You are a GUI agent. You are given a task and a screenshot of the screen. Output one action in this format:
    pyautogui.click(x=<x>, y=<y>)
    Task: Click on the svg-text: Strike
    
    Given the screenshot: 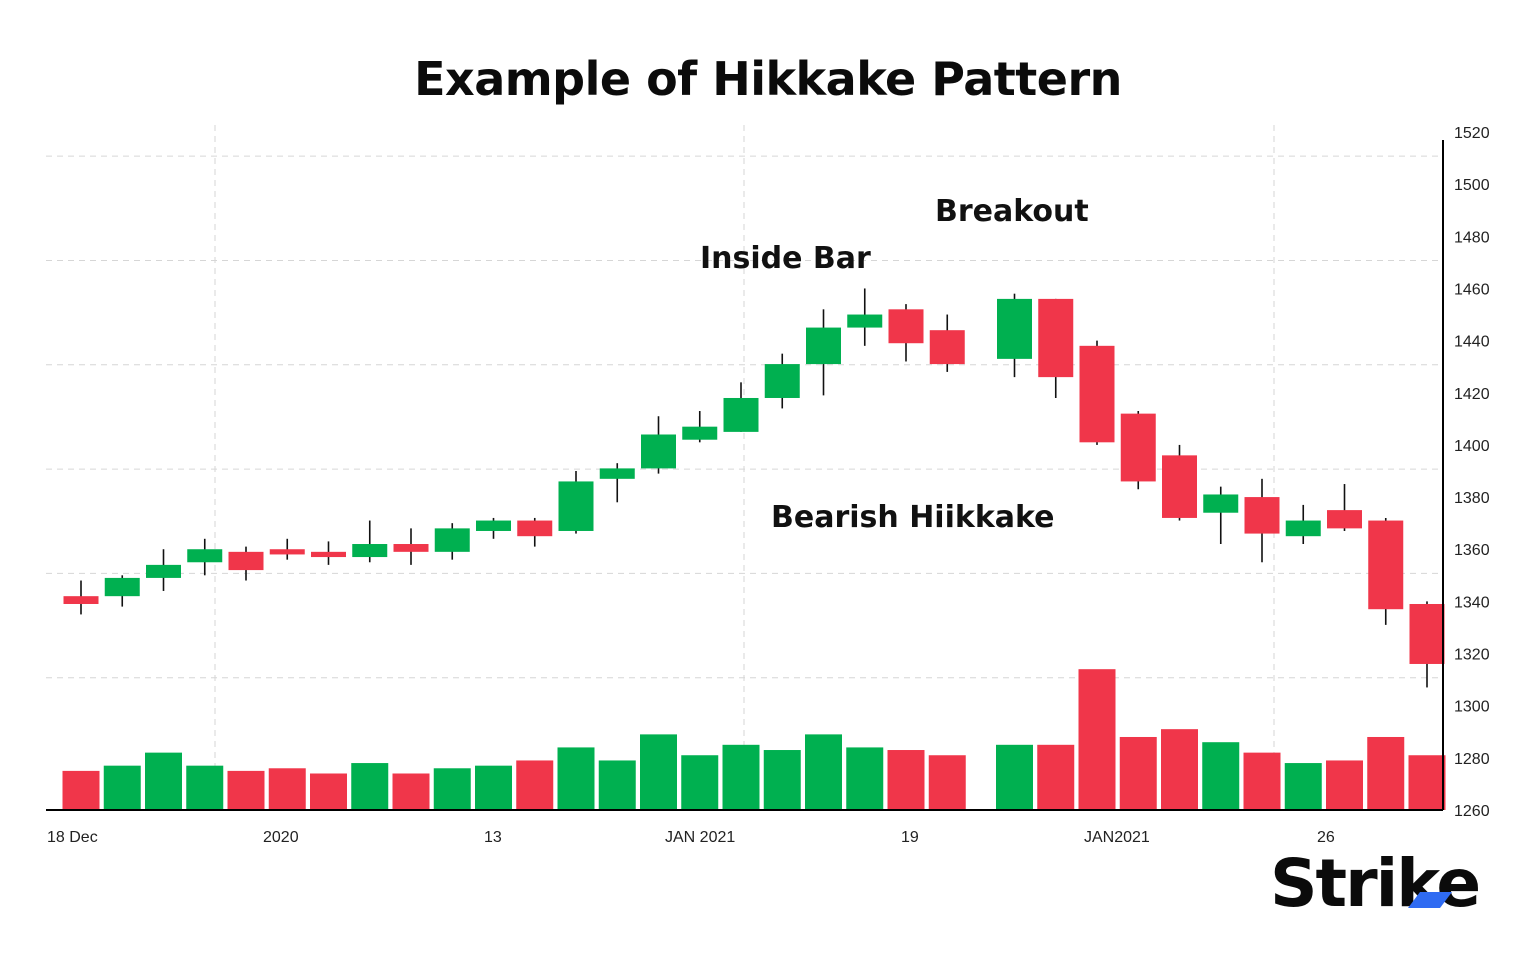 What is the action you would take?
    pyautogui.click(x=1374, y=883)
    